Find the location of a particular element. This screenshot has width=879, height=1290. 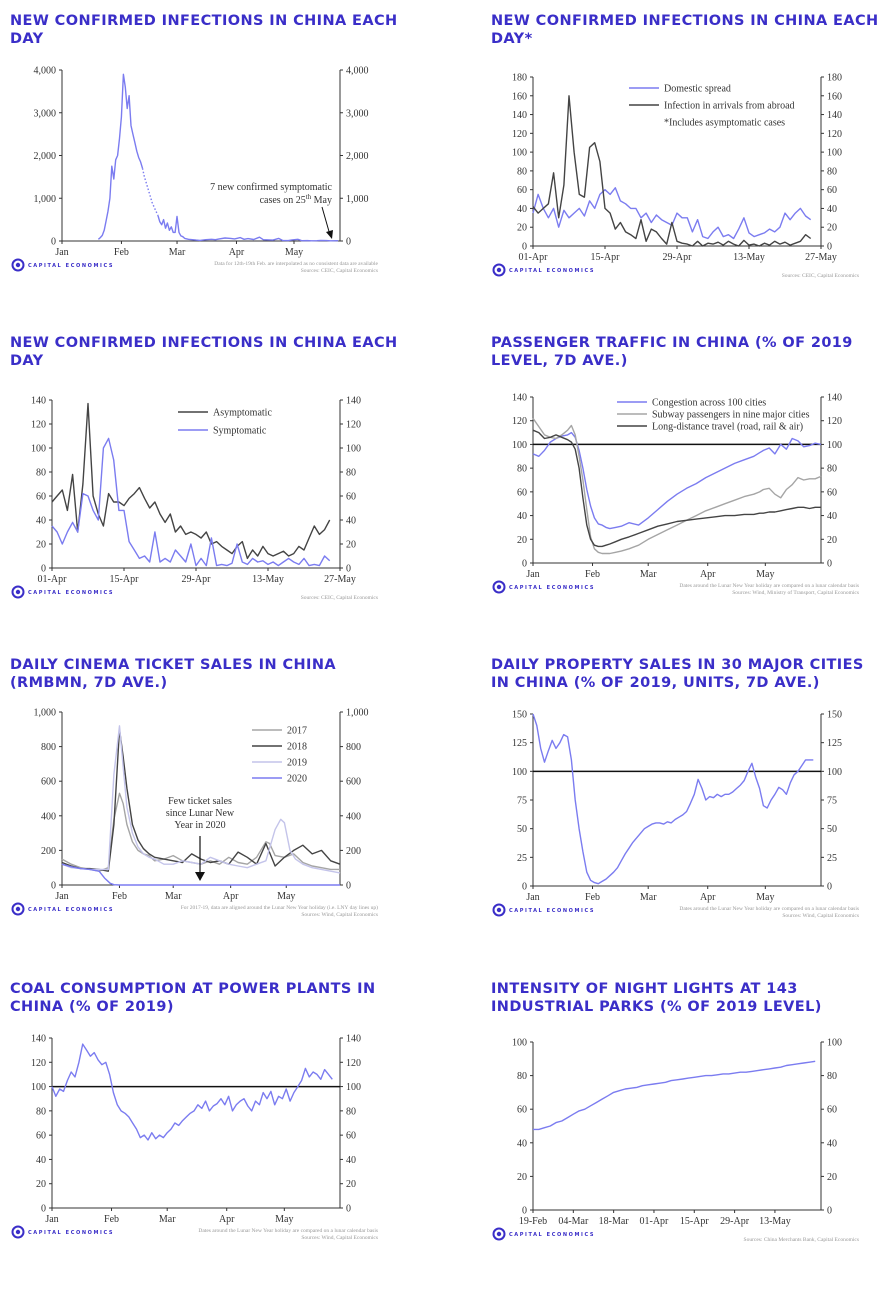

y-tick-label-right: 60 is located at coordinates (832, 492).